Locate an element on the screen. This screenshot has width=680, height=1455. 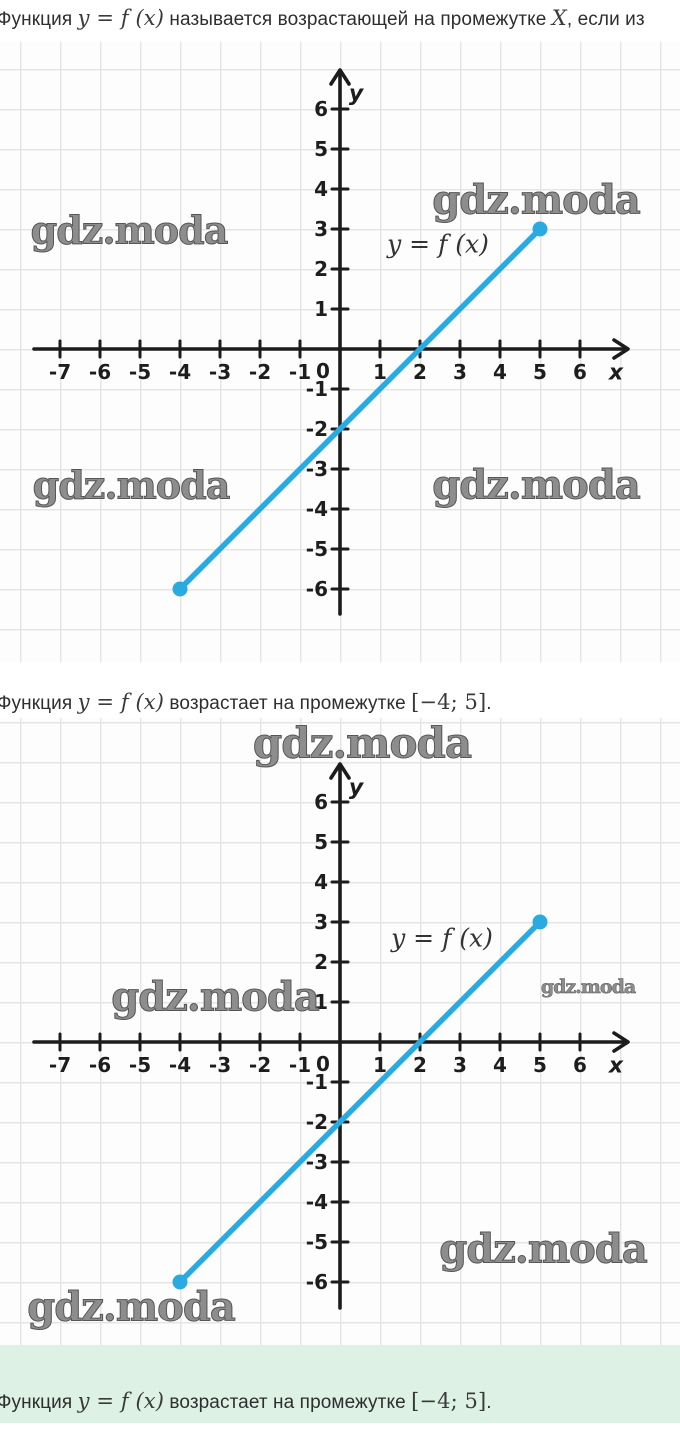
answer-mid: возрастает на промежутке is located at coordinates (288, 1402).